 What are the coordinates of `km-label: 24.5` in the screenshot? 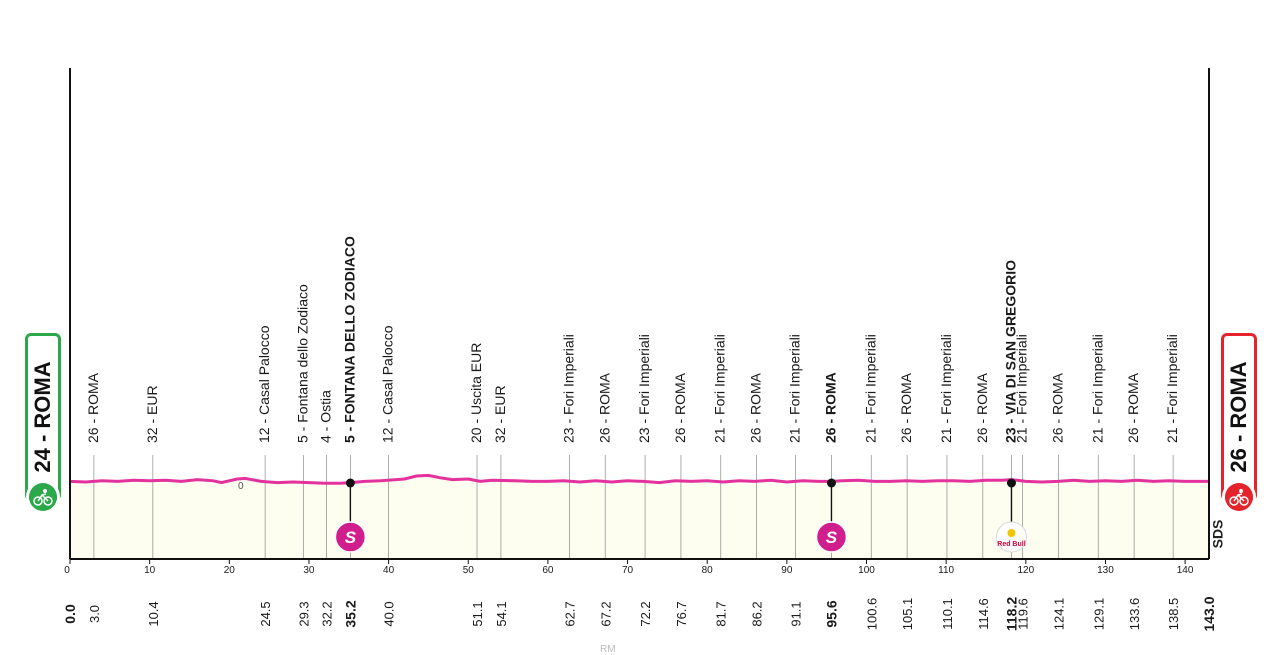 It's located at (265, 613).